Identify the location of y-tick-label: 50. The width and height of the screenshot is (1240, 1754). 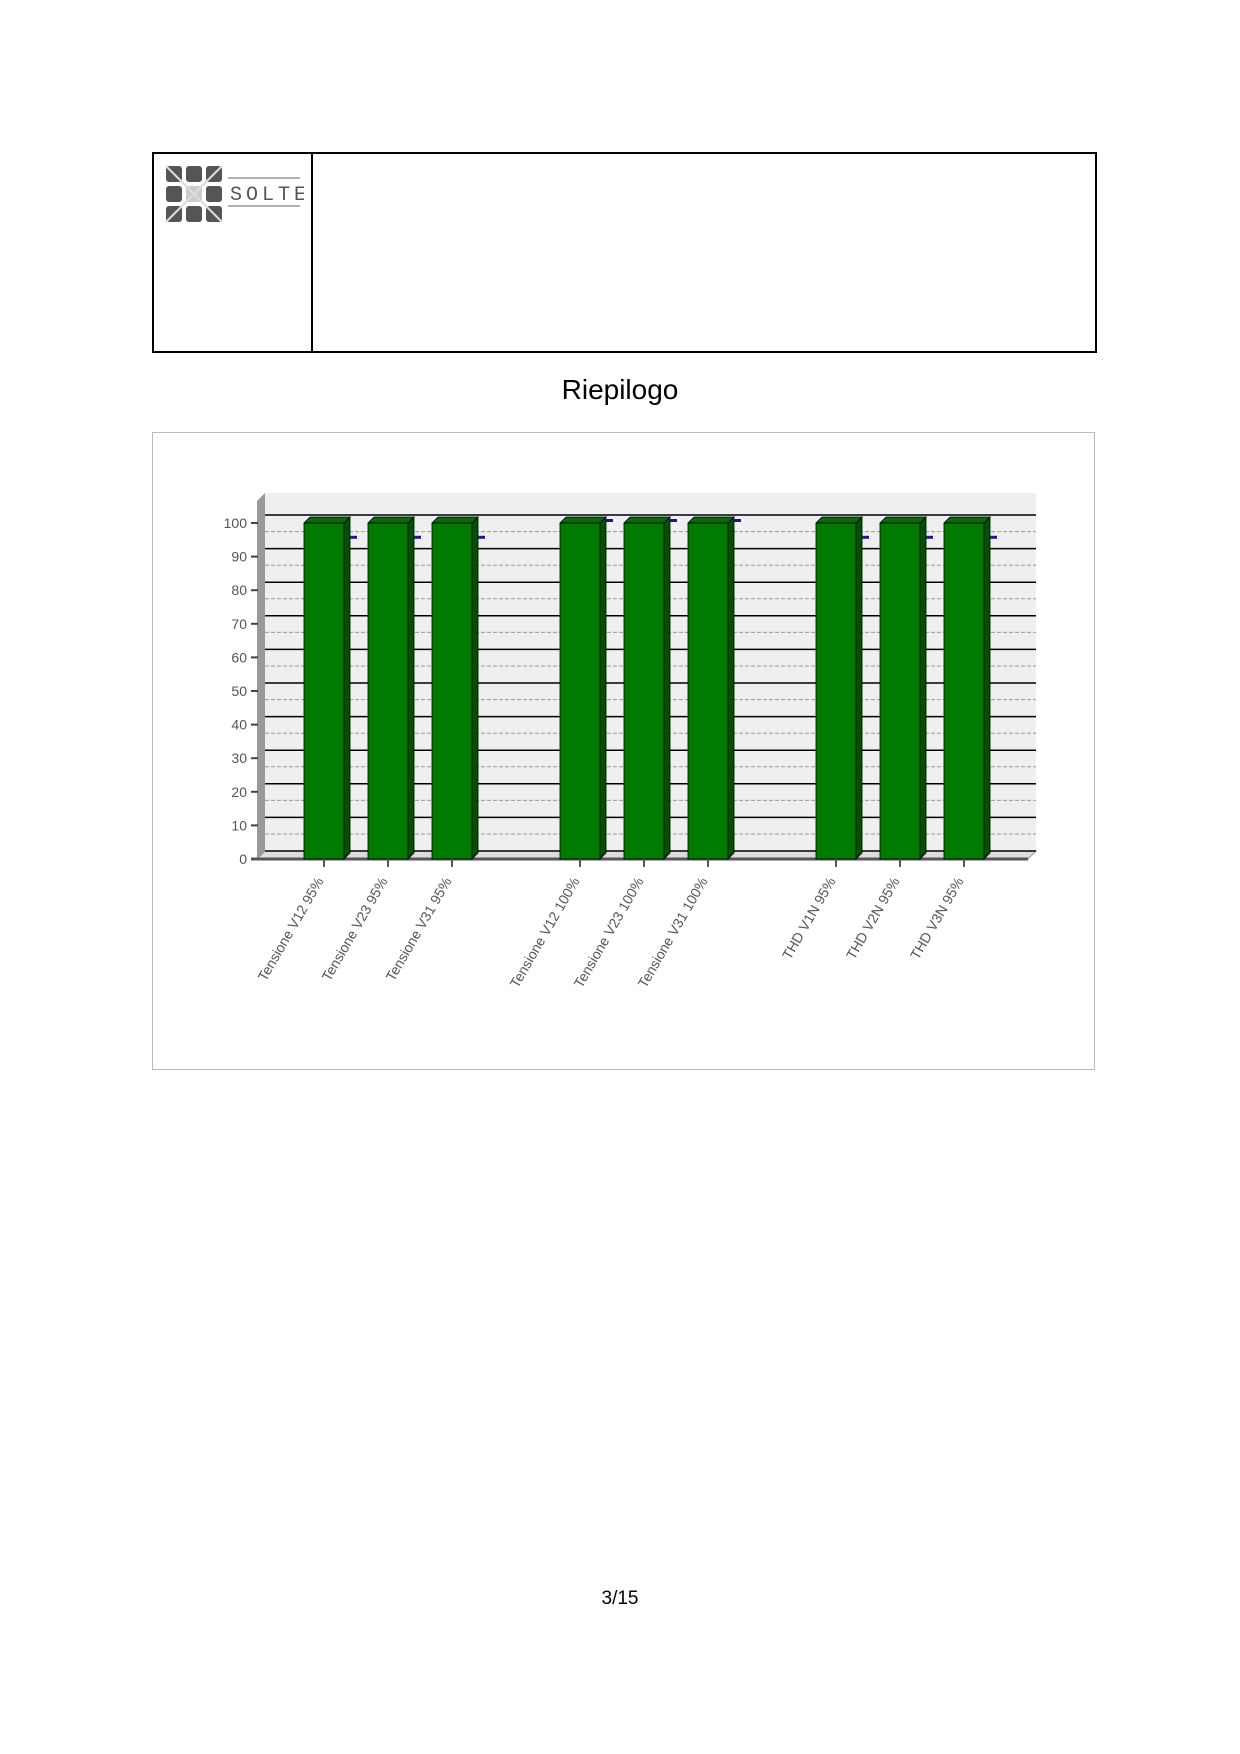
(239, 691).